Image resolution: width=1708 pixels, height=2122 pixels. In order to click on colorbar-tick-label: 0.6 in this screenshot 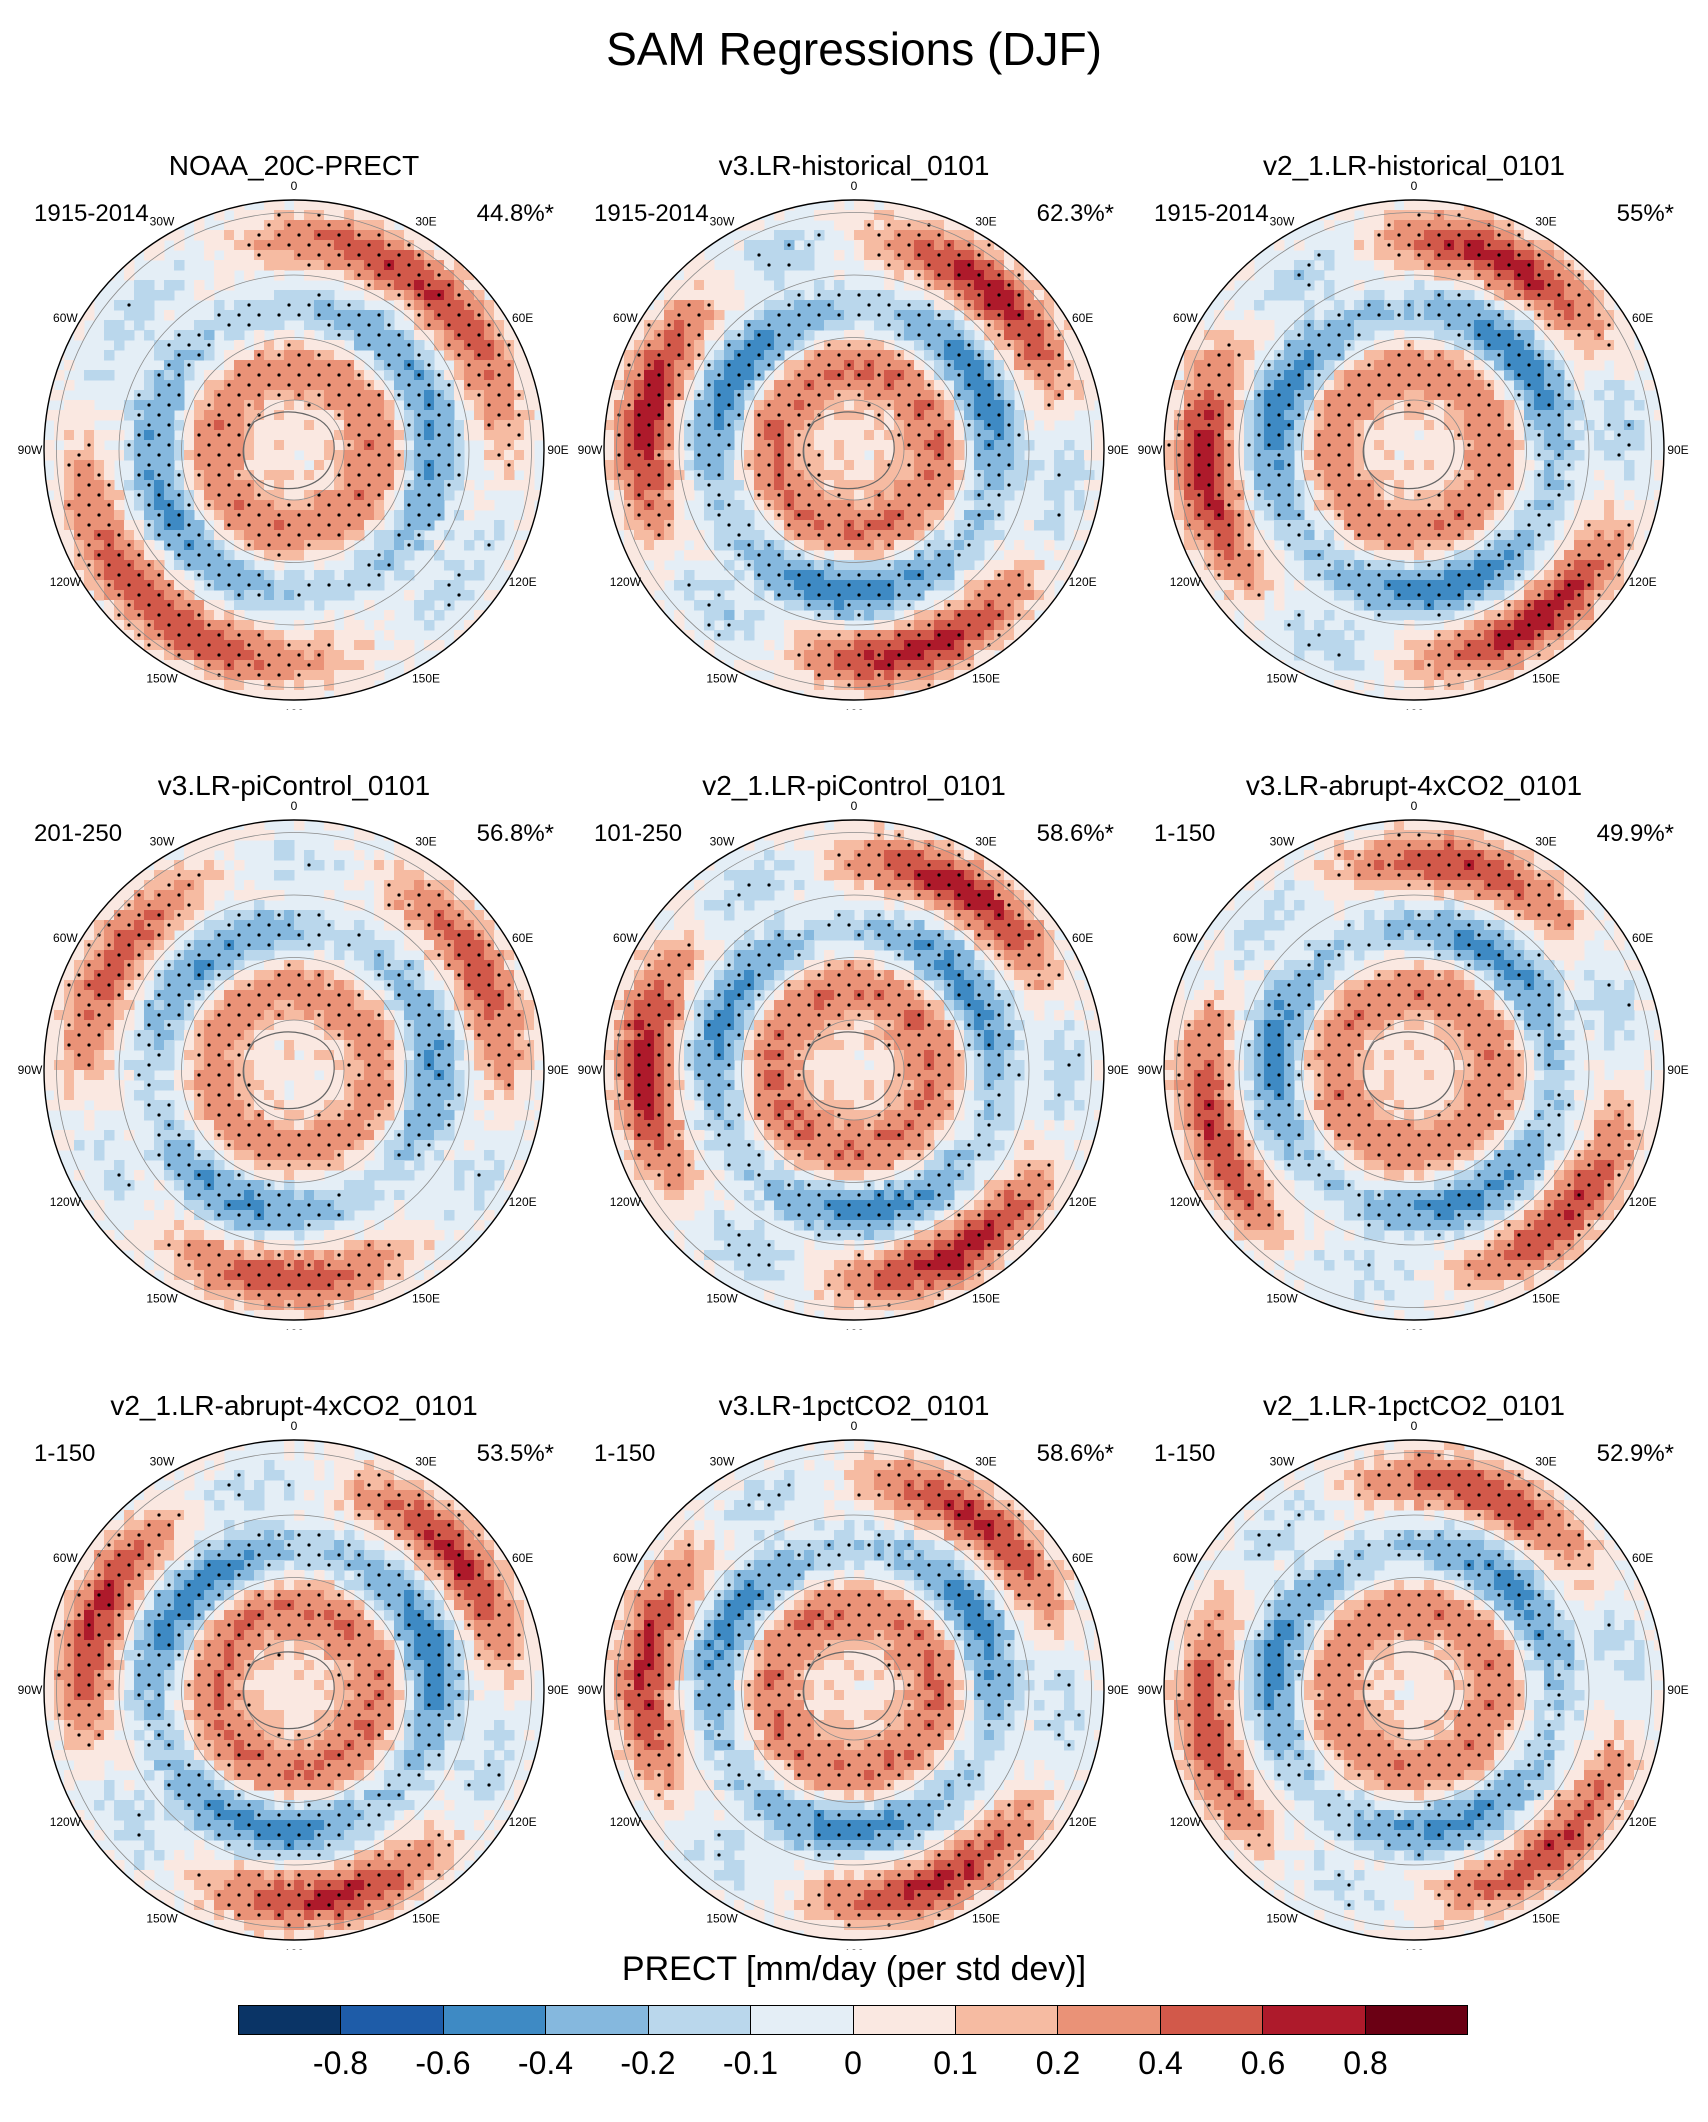, I will do `click(1263, 2063)`.